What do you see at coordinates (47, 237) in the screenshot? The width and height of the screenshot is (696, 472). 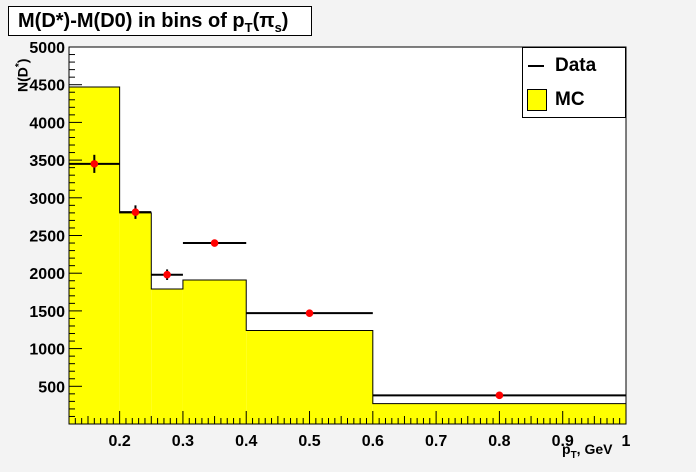 I see `y-tick-label: 2500` at bounding box center [47, 237].